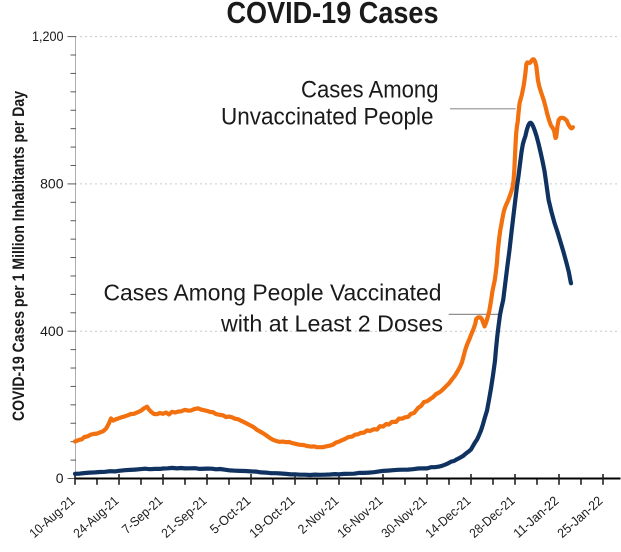 The height and width of the screenshot is (552, 621). Describe the element at coordinates (331, 324) in the screenshot. I see `svg-text: with at Least 2 Doses` at that location.